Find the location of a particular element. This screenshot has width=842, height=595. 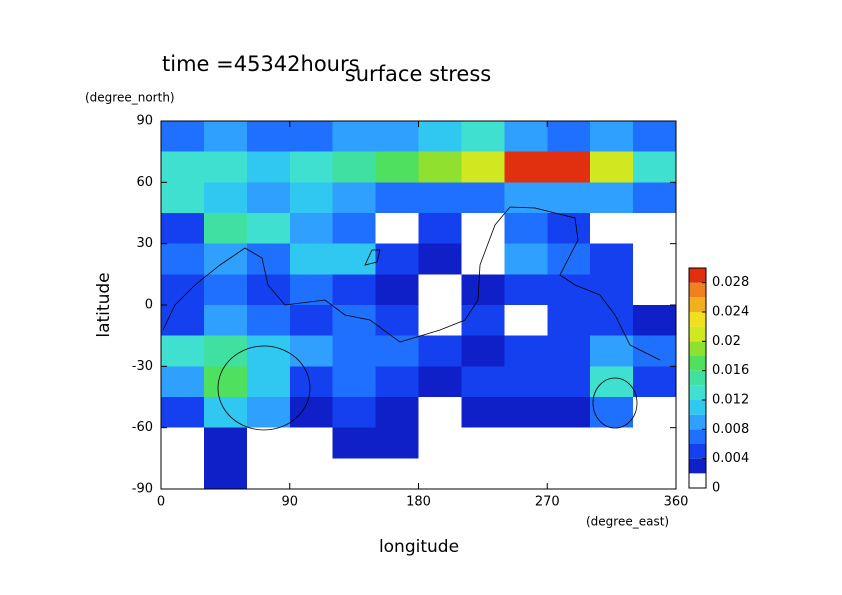

x-tick-label: 90 is located at coordinates (289, 502).